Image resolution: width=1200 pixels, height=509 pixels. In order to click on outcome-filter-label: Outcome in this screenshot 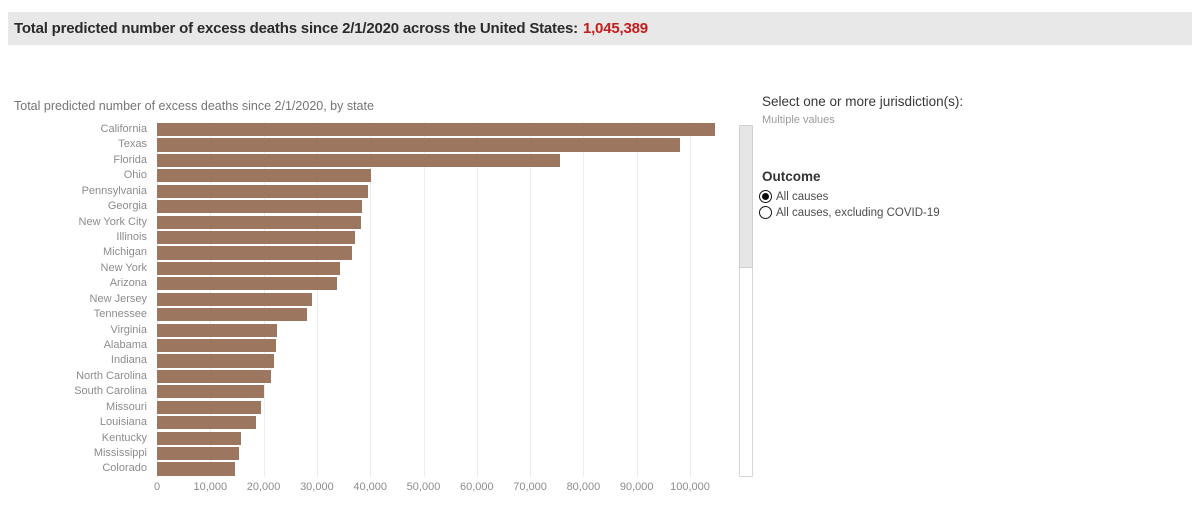, I will do `click(791, 176)`.